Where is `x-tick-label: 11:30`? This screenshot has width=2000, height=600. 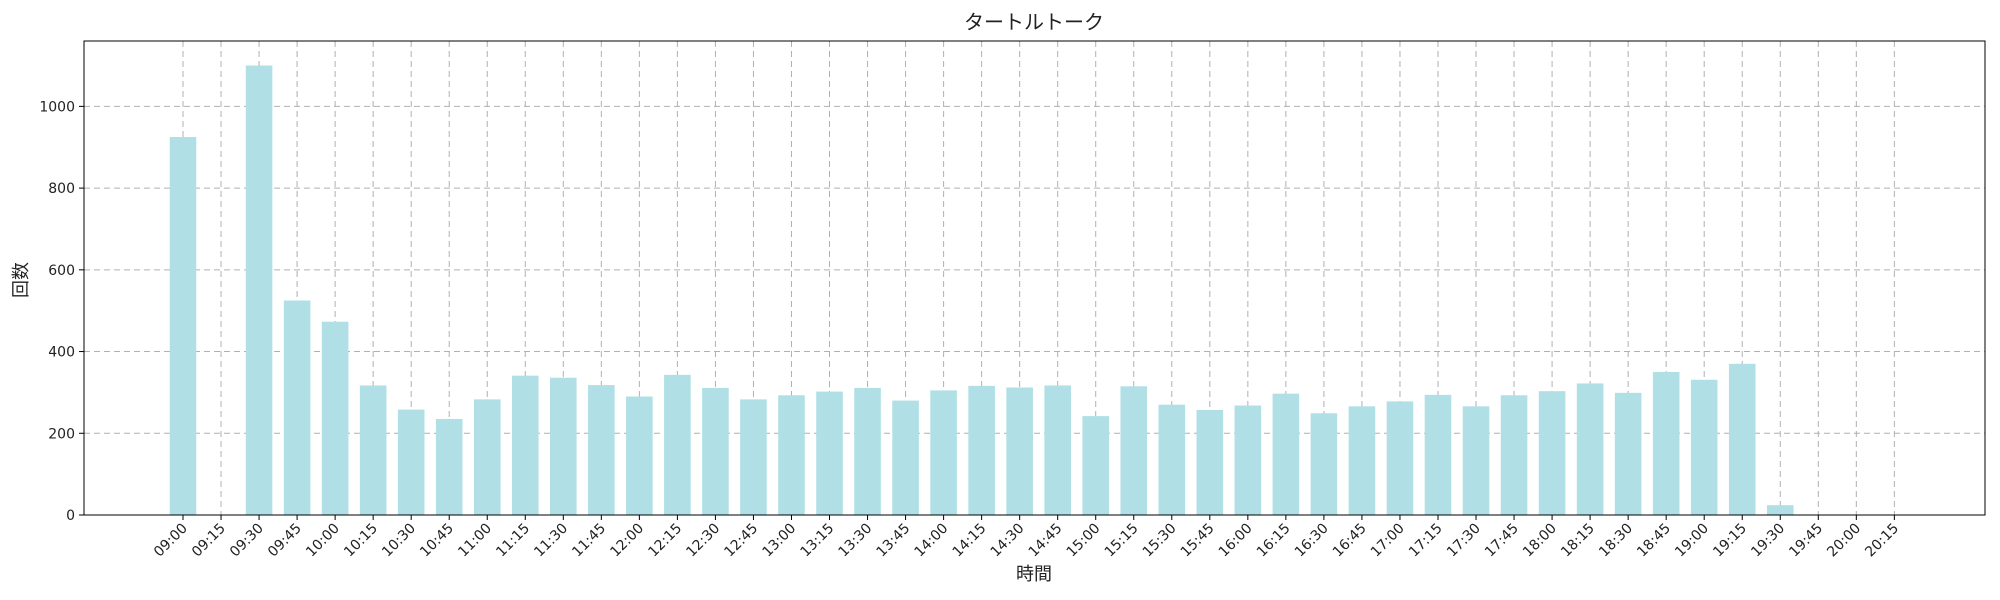 x-tick-label: 11:30 is located at coordinates (551, 541).